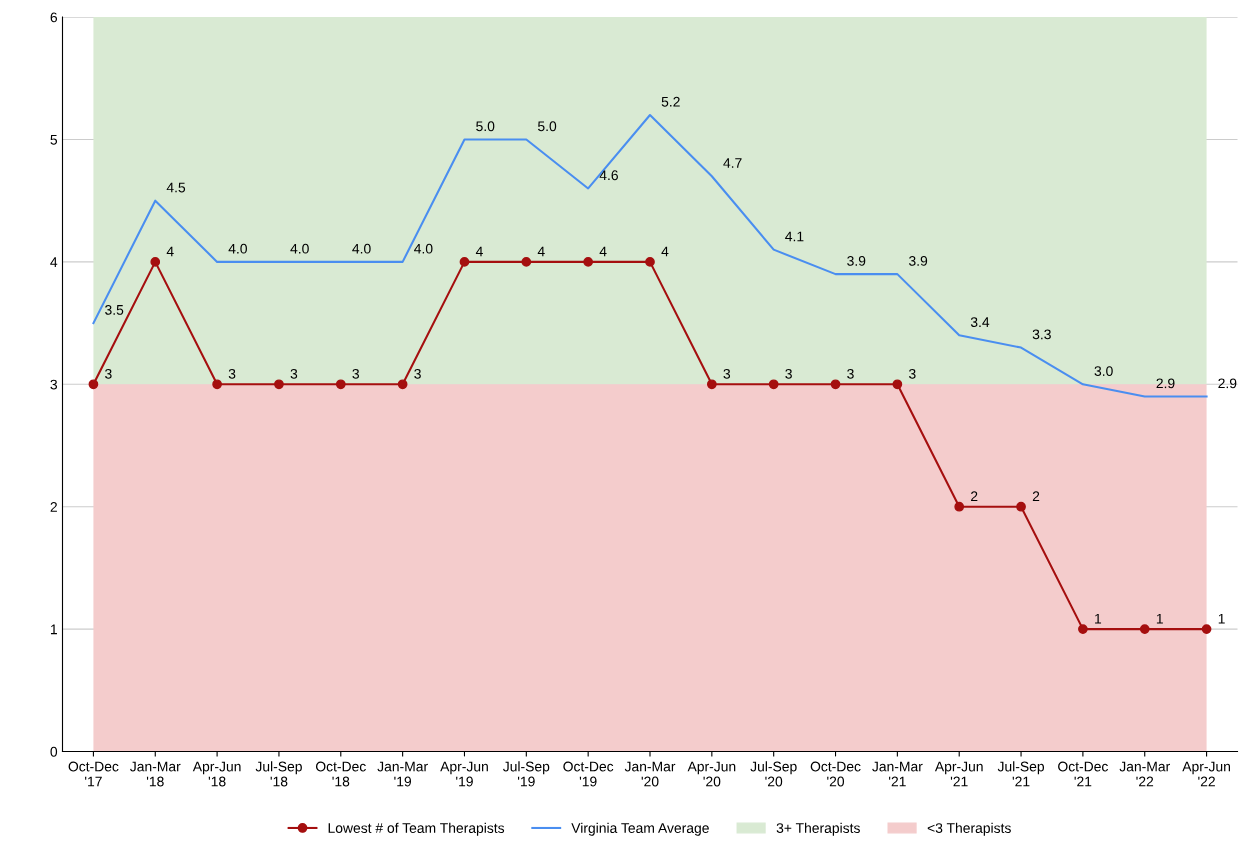  I want to click on y-tick-label: 1, so click(53, 629).